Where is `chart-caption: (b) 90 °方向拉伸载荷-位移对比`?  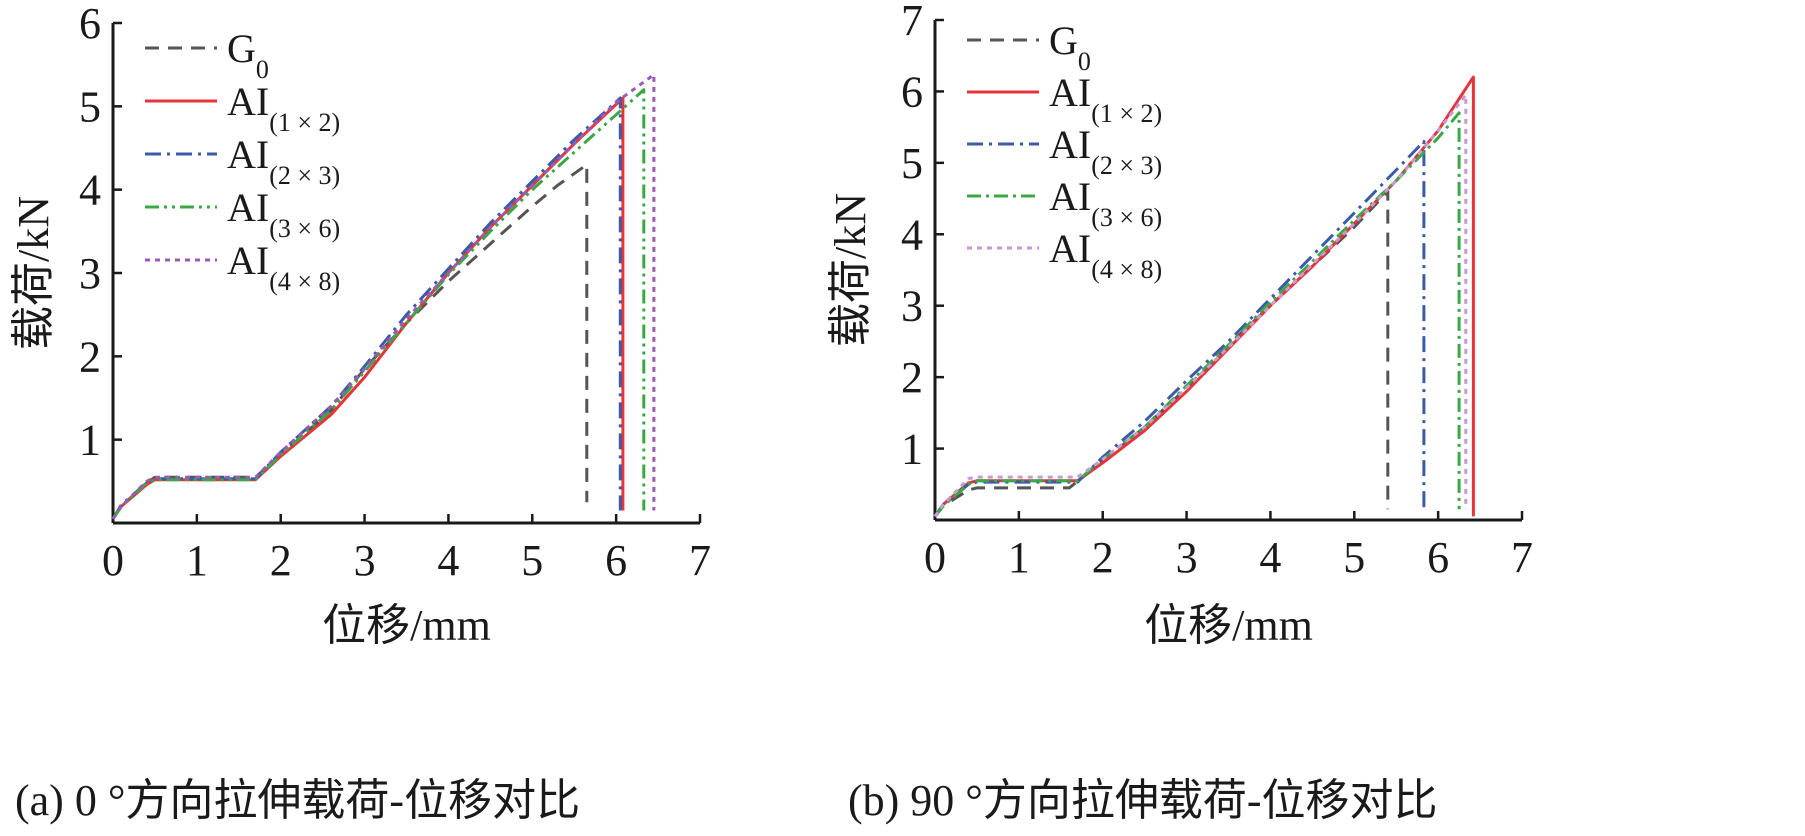 chart-caption: (b) 90 °方向拉伸载荷-位移对比 is located at coordinates (1143, 800).